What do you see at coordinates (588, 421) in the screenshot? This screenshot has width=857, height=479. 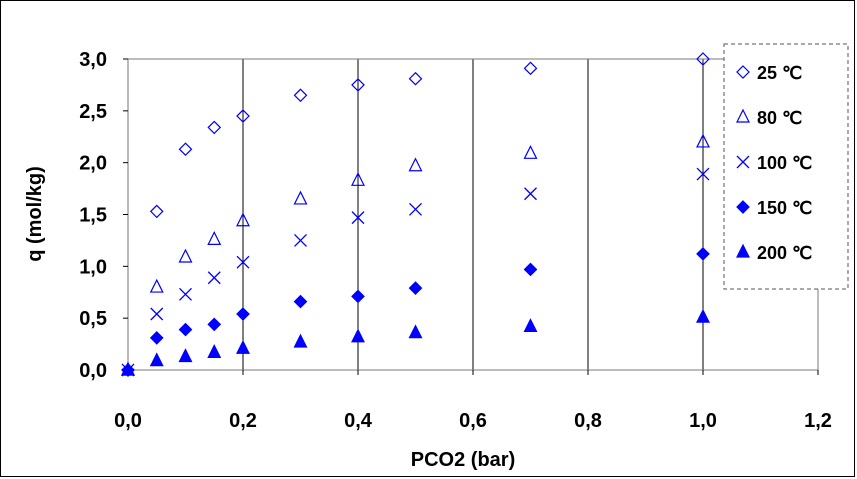 I see `x-tick-label: 0,8` at bounding box center [588, 421].